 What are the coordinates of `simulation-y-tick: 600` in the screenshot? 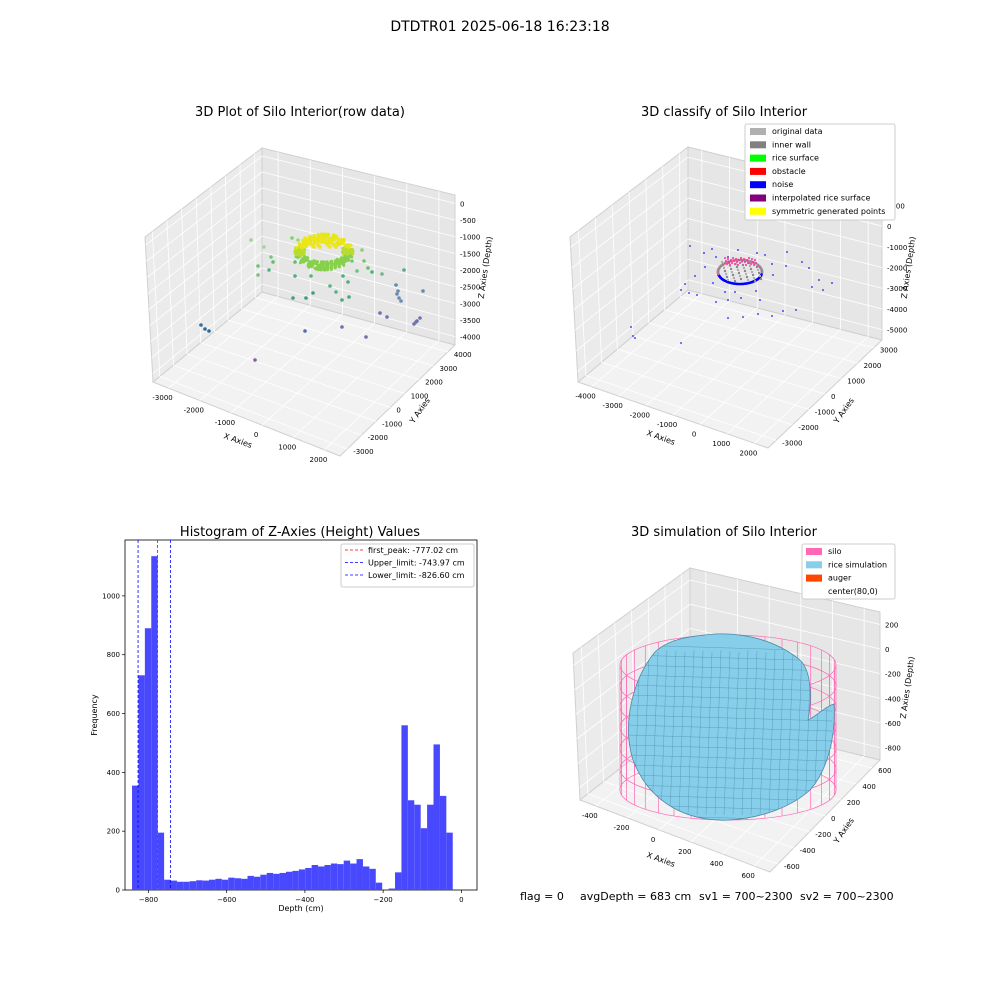 It's located at (884, 771).